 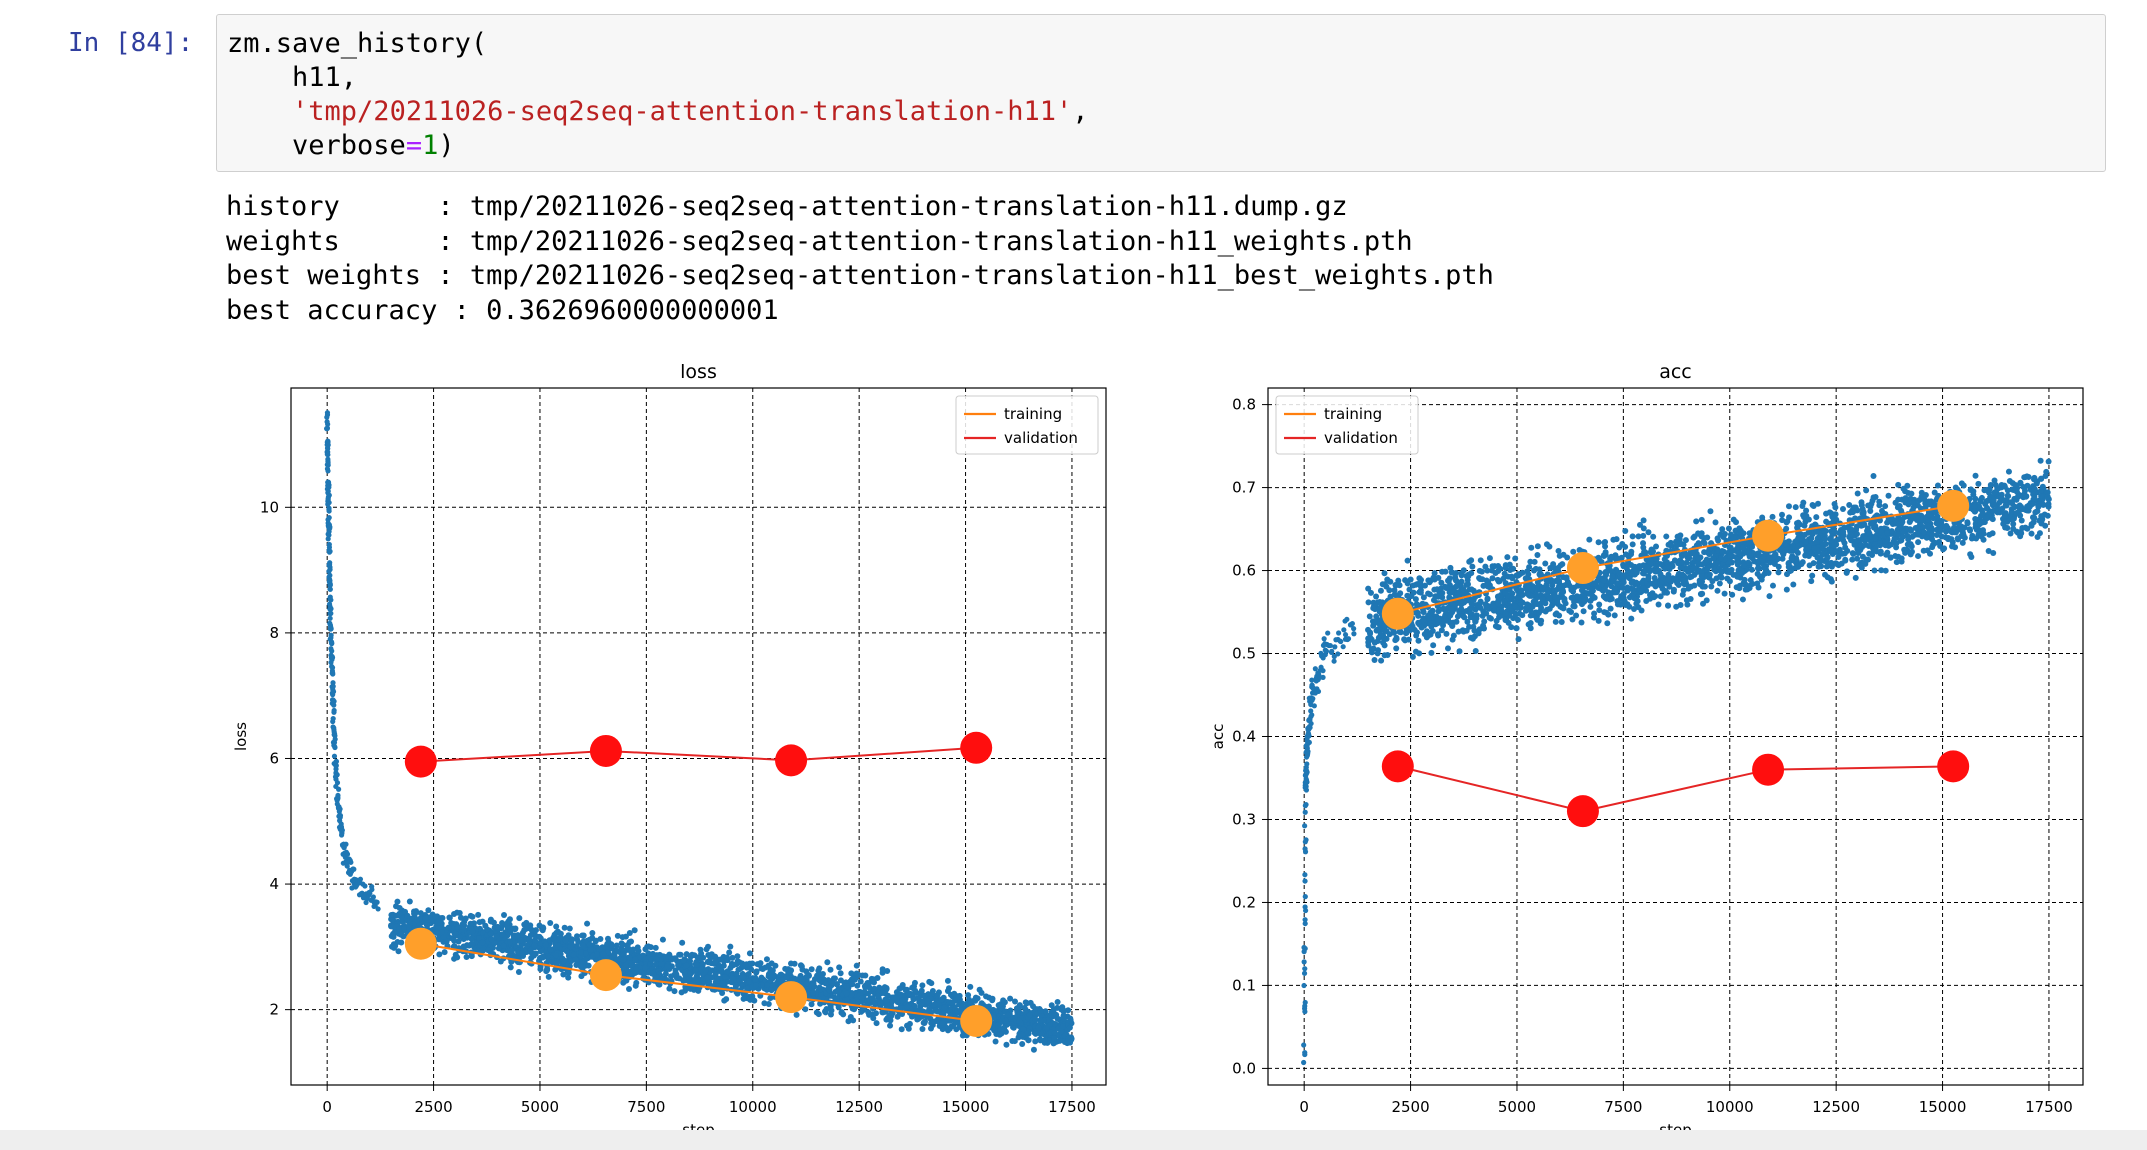 I want to click on y-axis-label: loss, so click(x=241, y=736).